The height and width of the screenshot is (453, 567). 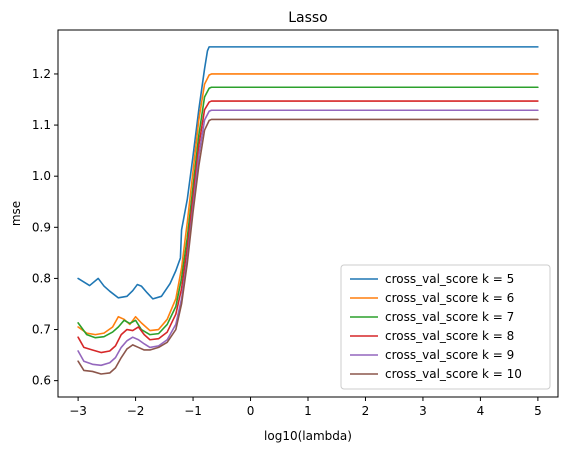 I want to click on legend-box, so click(x=445, y=327).